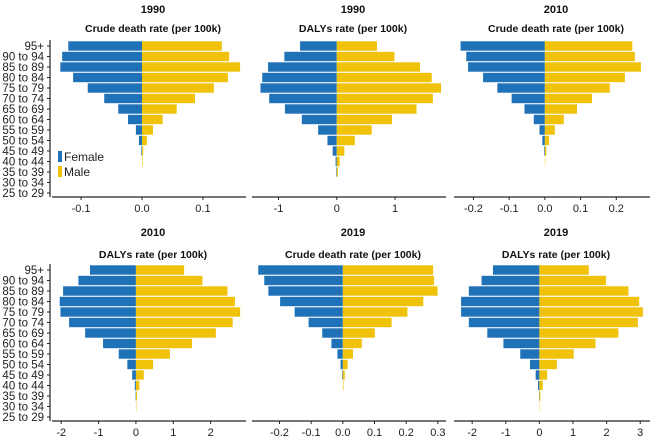  Describe the element at coordinates (23, 408) in the screenshot. I see `age-label: 30 to 34` at that location.